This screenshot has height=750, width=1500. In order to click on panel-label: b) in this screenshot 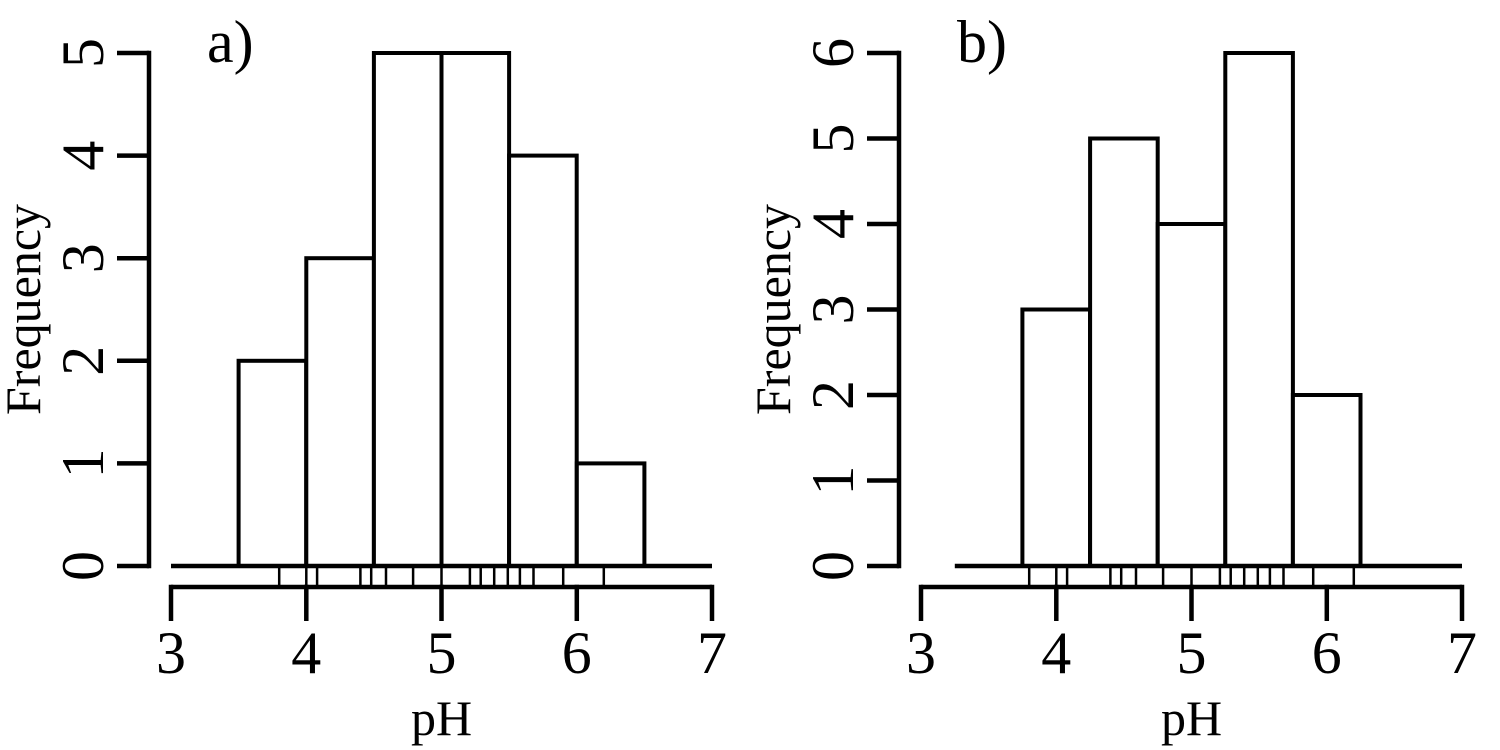, I will do `click(982, 42)`.